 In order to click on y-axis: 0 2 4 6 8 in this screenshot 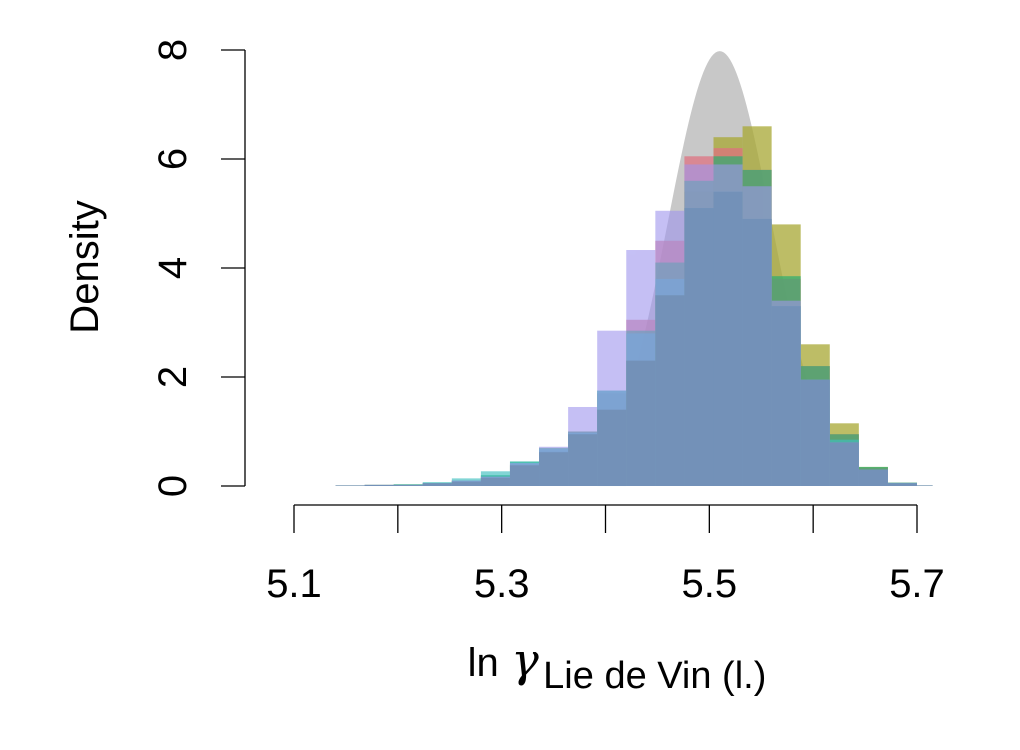, I will do `click(198, 268)`.